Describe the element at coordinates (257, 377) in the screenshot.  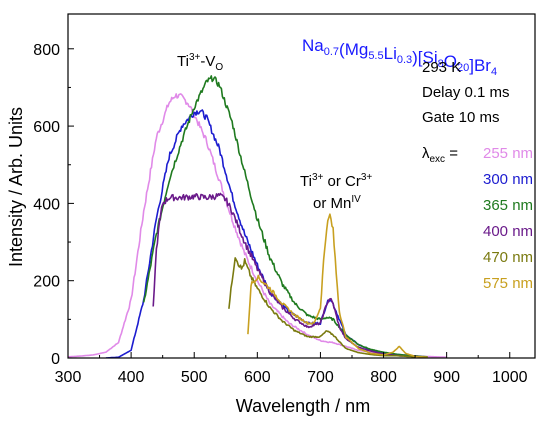
I see `x-tick-label: 600` at that location.